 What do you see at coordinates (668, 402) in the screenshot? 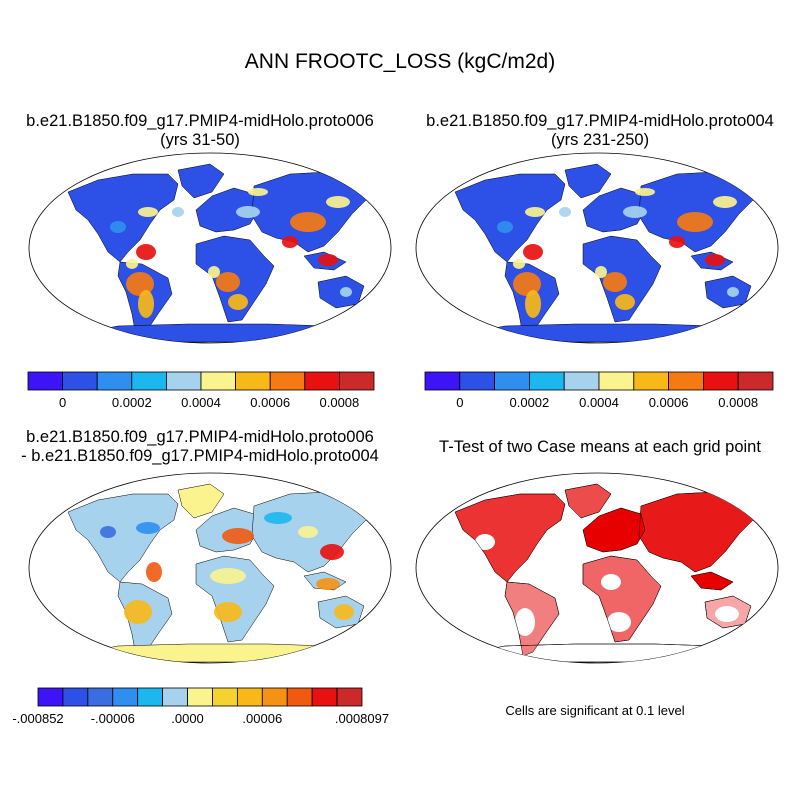
I see `colorbar-tick-label: 0.0006` at bounding box center [668, 402].